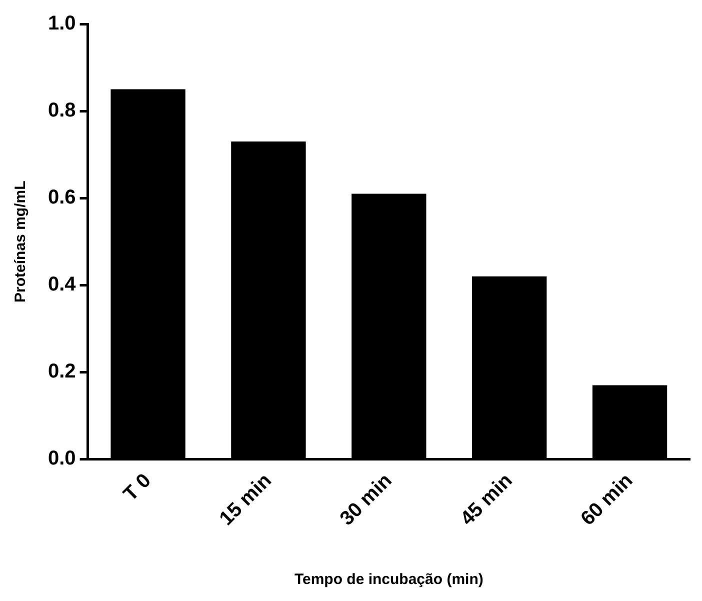 The width and height of the screenshot is (702, 601). Describe the element at coordinates (62, 197) in the screenshot. I see `y-tick-label: 0.6` at that location.